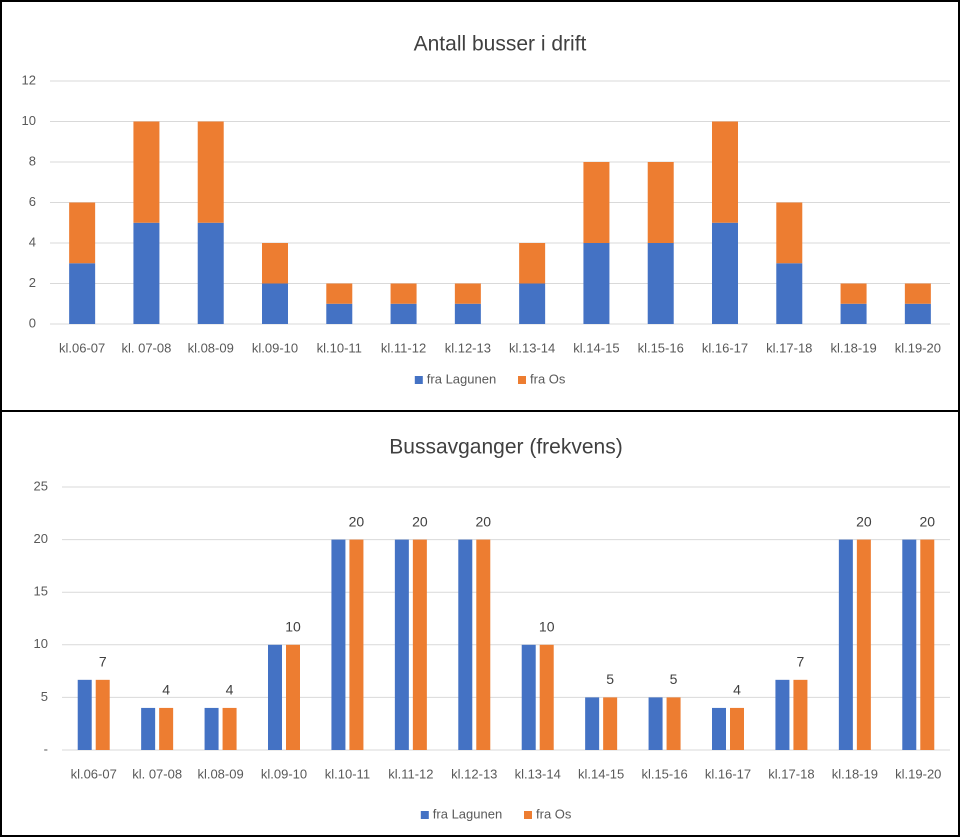  What do you see at coordinates (41, 485) in the screenshot?
I see `y-tick-label: 25` at bounding box center [41, 485].